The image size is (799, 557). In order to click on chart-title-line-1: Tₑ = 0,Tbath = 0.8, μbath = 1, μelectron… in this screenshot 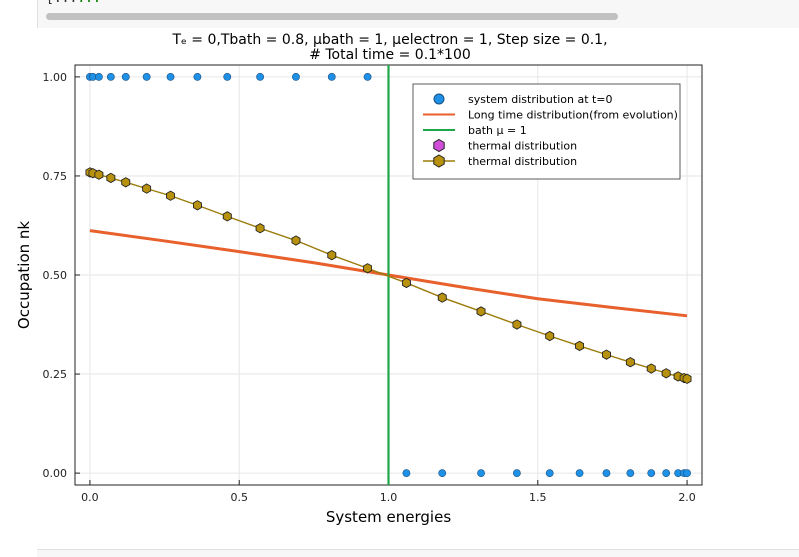, I will do `click(389, 40)`.